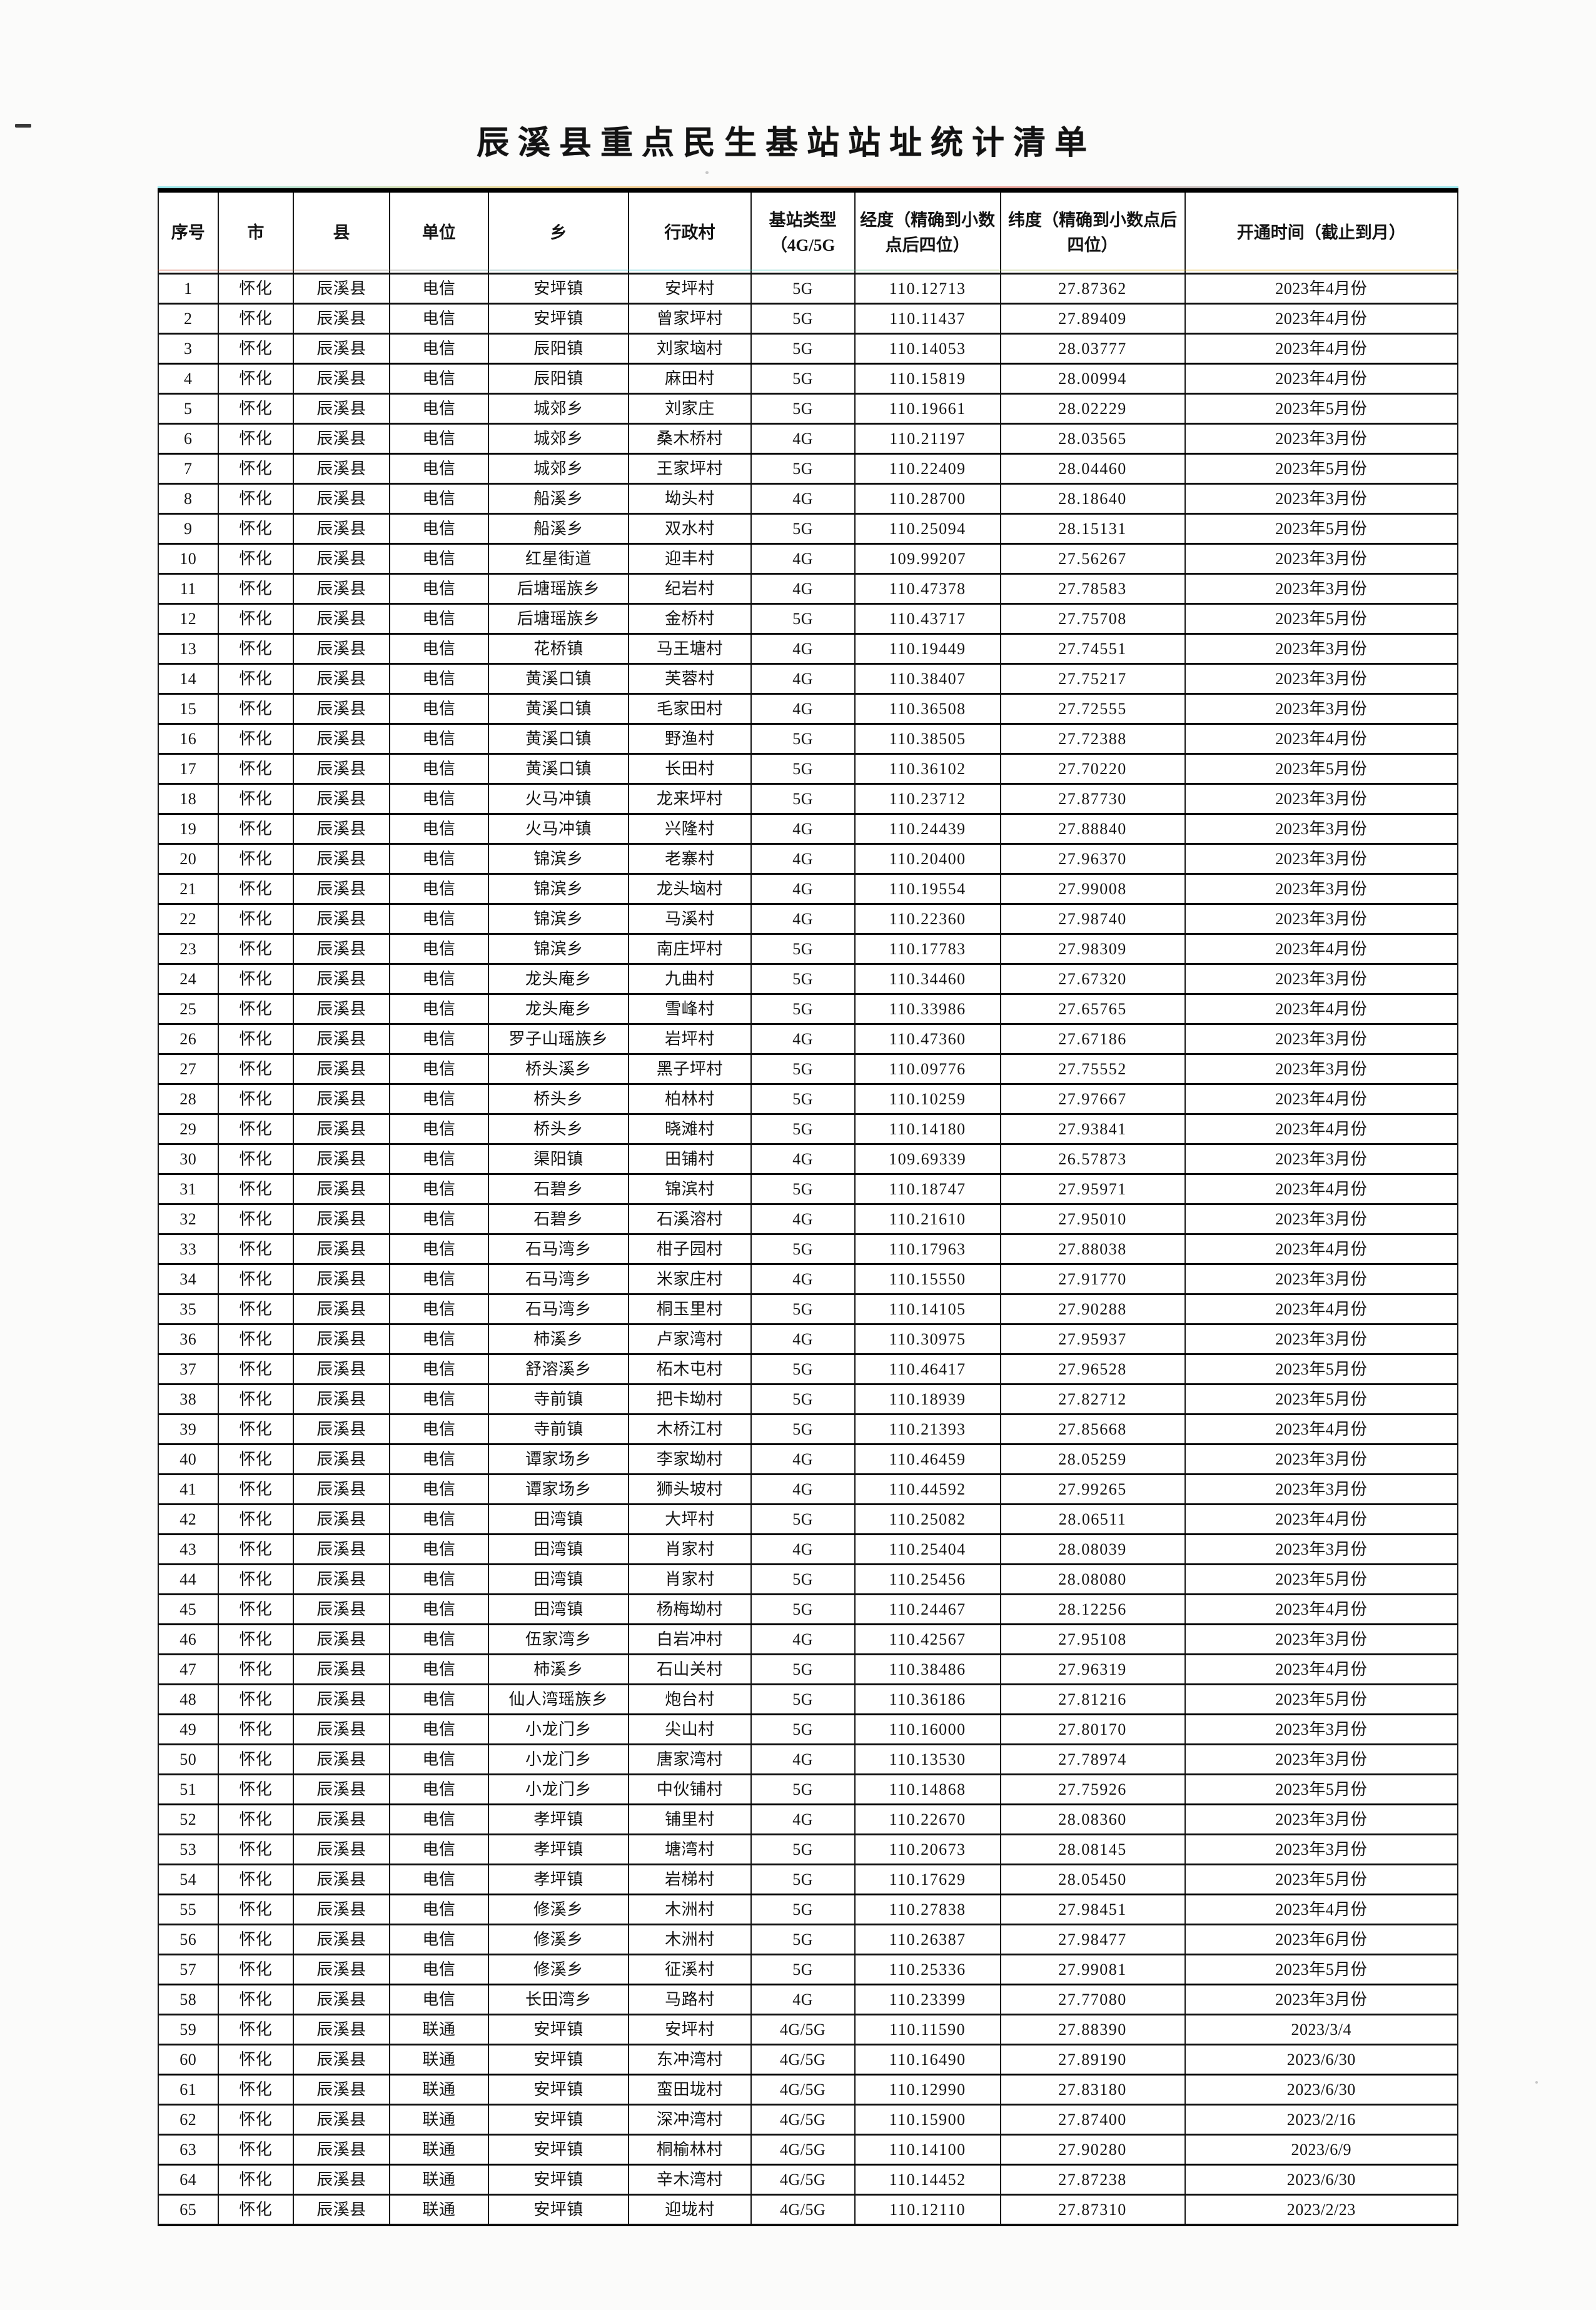 The height and width of the screenshot is (2310, 1596). I want to click on table-cell: 55, so click(188, 1909).